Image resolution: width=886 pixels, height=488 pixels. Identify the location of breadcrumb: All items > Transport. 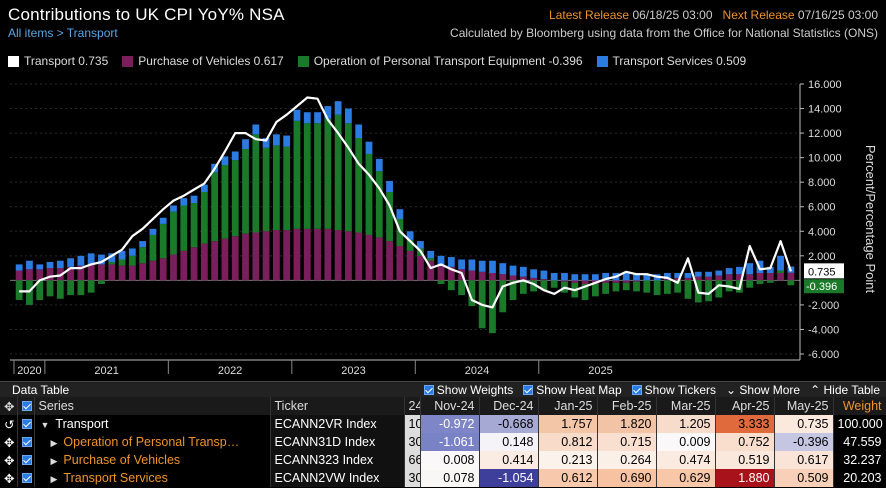
(63, 33).